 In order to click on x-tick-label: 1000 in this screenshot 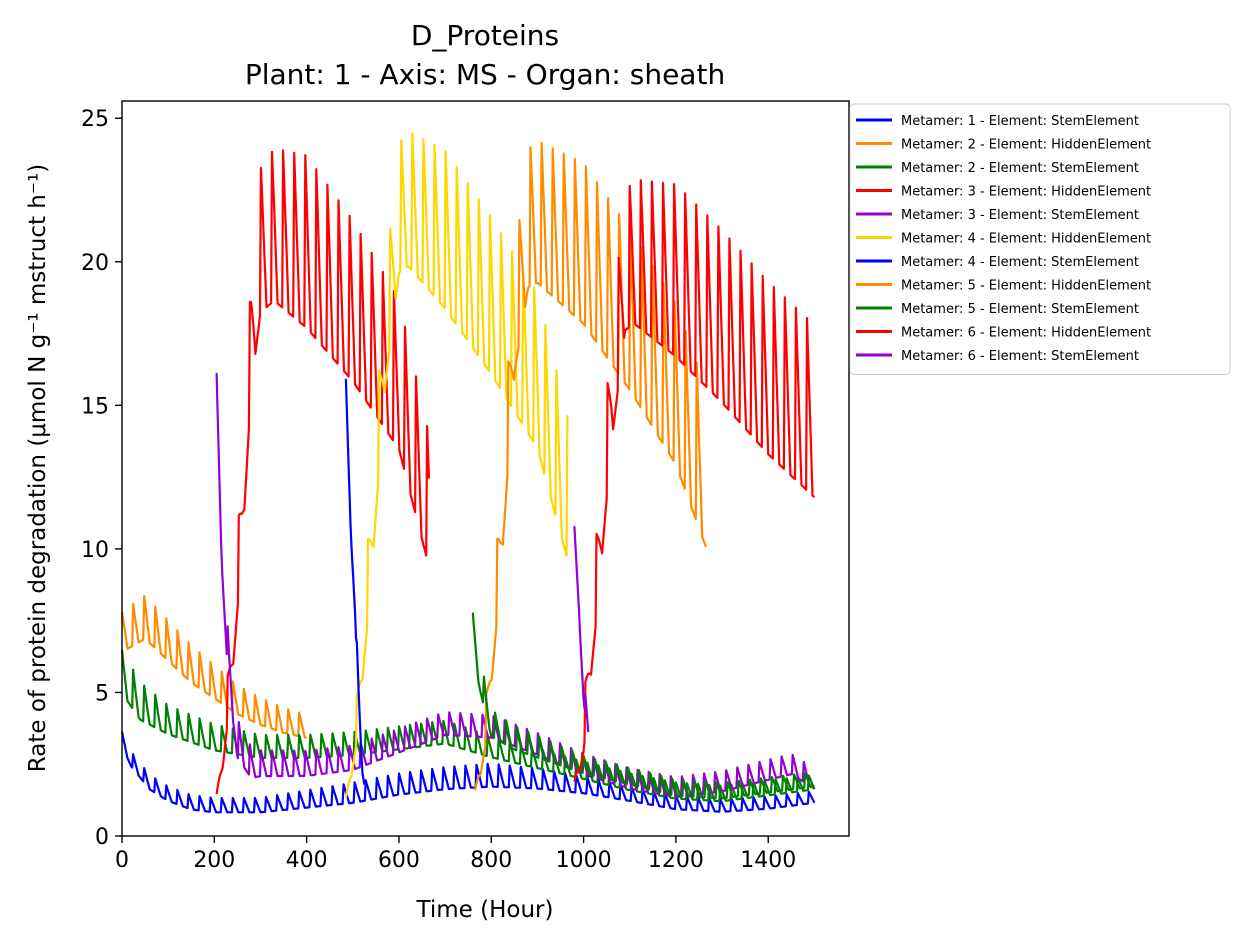, I will do `click(584, 860)`.